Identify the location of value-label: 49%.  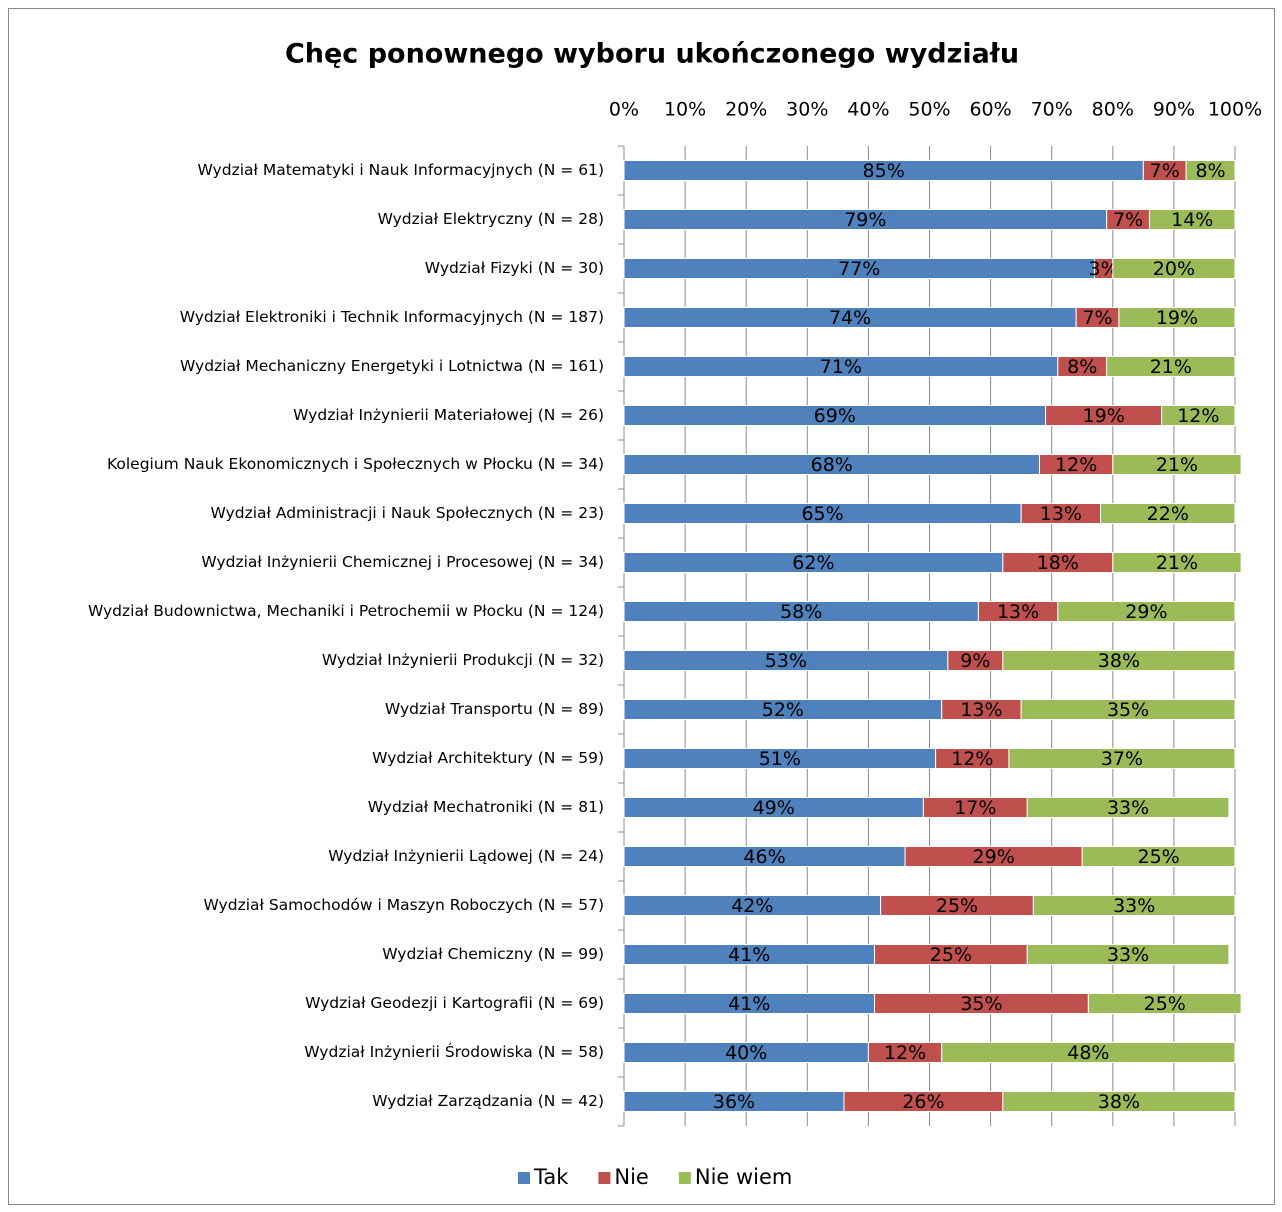
(774, 808).